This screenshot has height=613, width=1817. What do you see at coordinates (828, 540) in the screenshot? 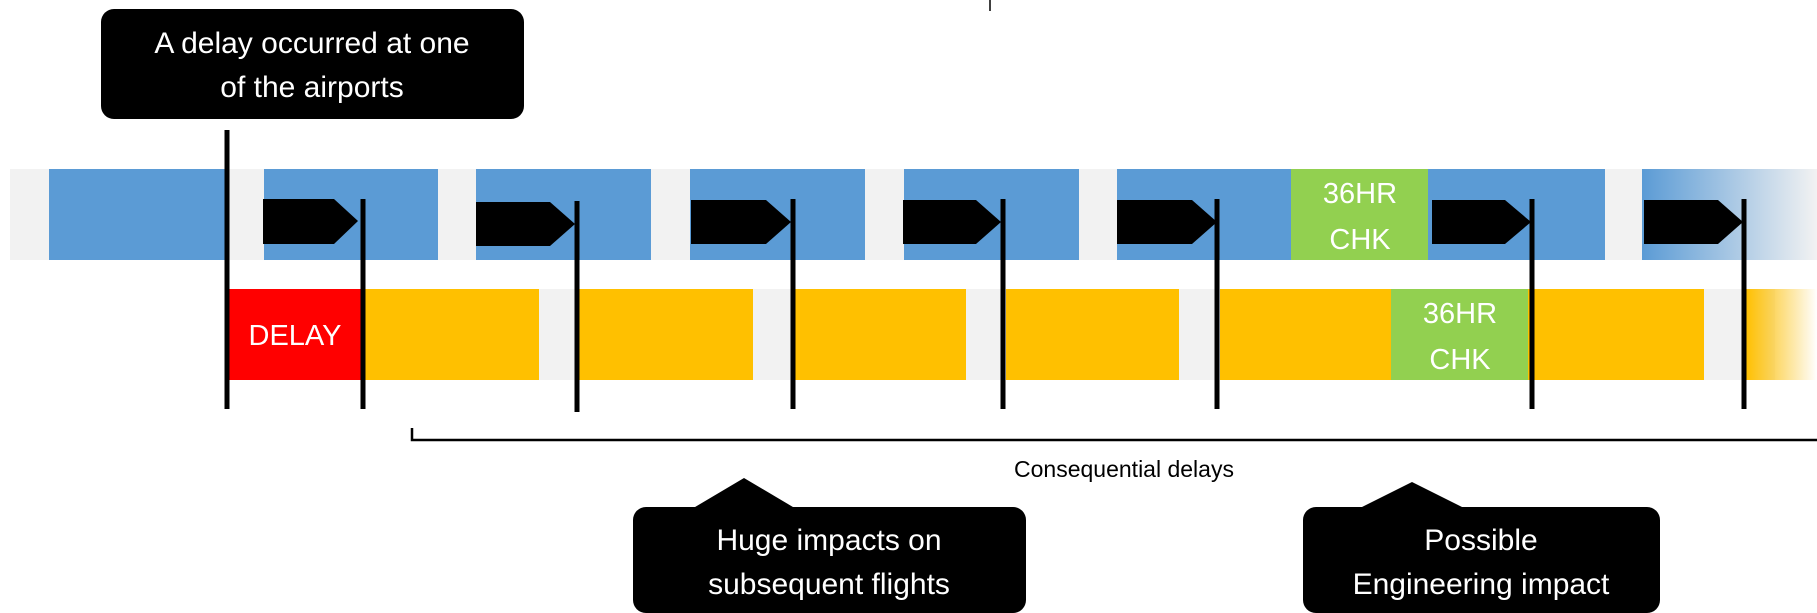
I see `callout-line1: Huge impacts on` at bounding box center [828, 540].